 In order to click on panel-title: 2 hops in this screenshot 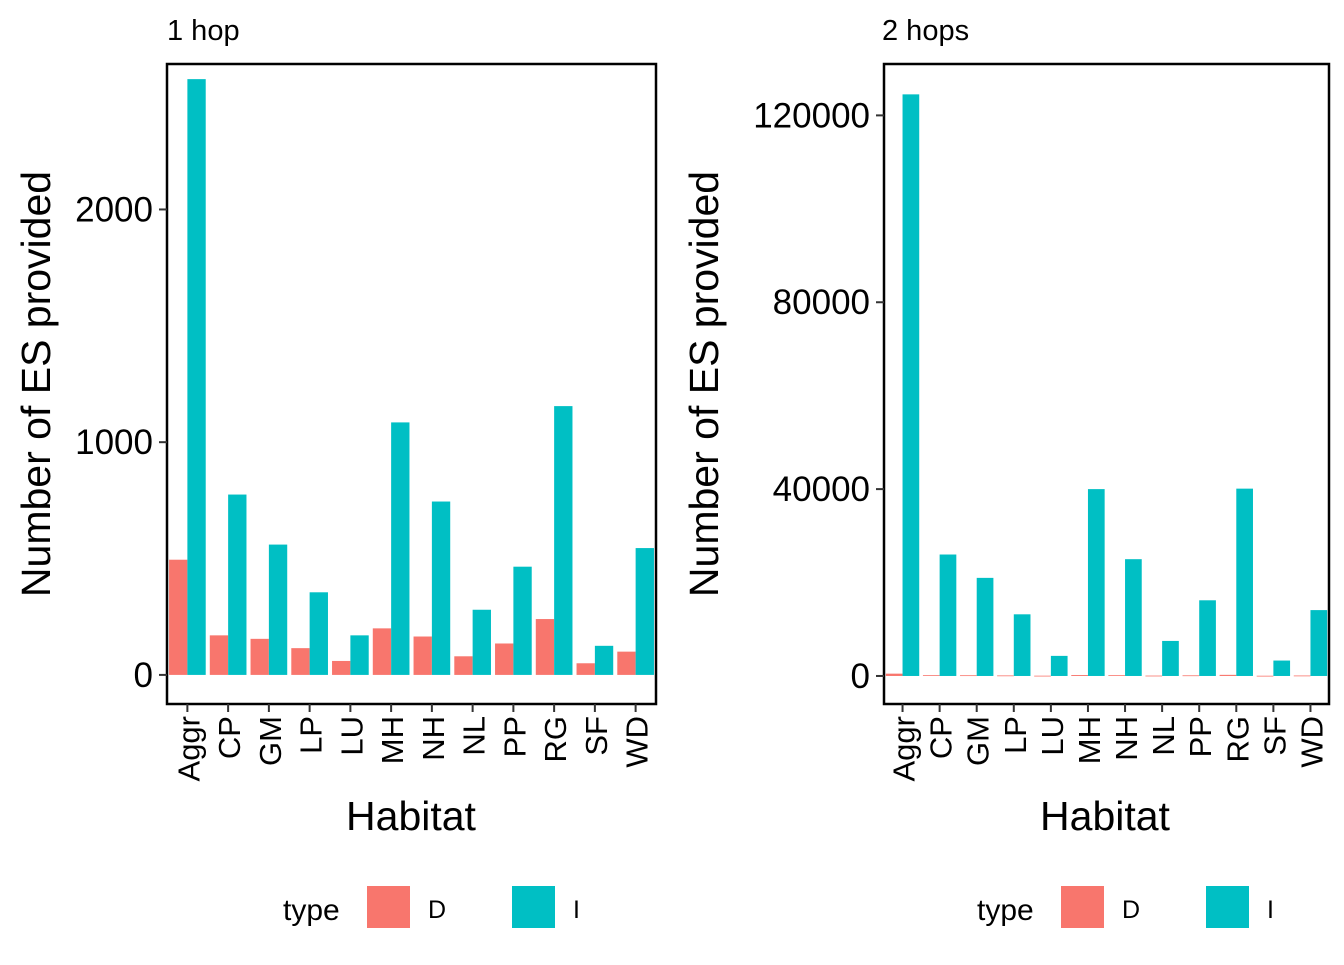, I will do `click(925, 31)`.